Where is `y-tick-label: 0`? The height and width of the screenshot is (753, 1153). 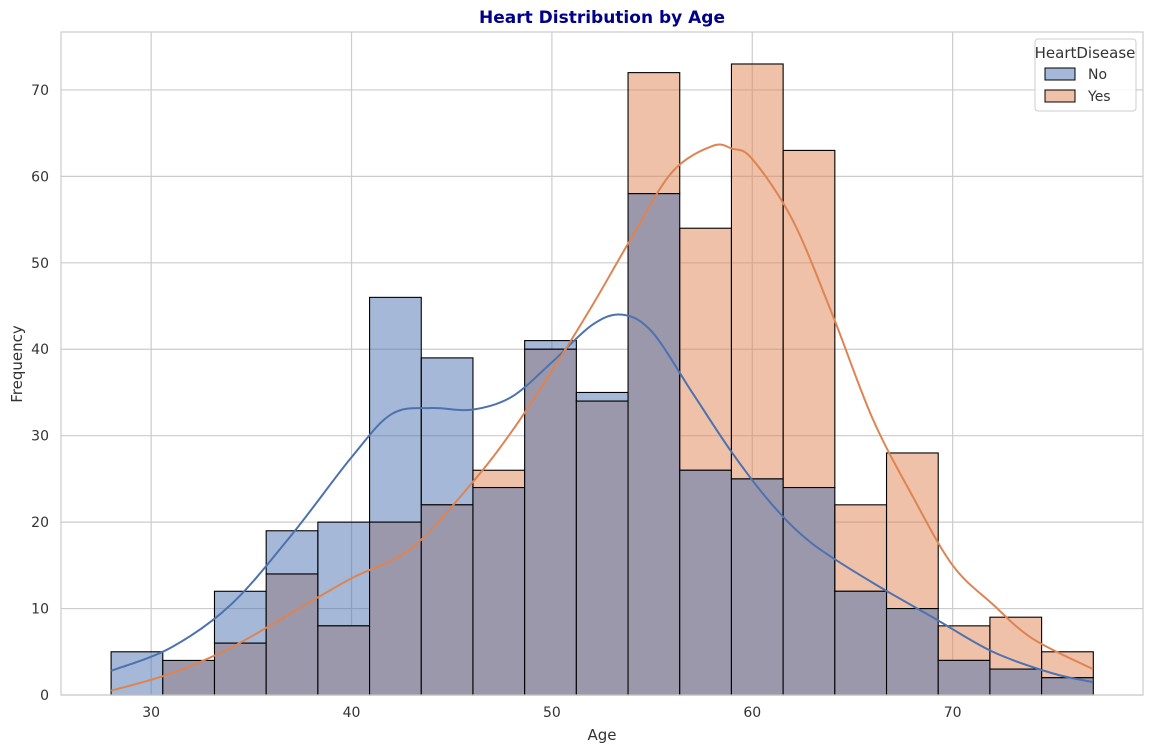
y-tick-label: 0 is located at coordinates (44, 696).